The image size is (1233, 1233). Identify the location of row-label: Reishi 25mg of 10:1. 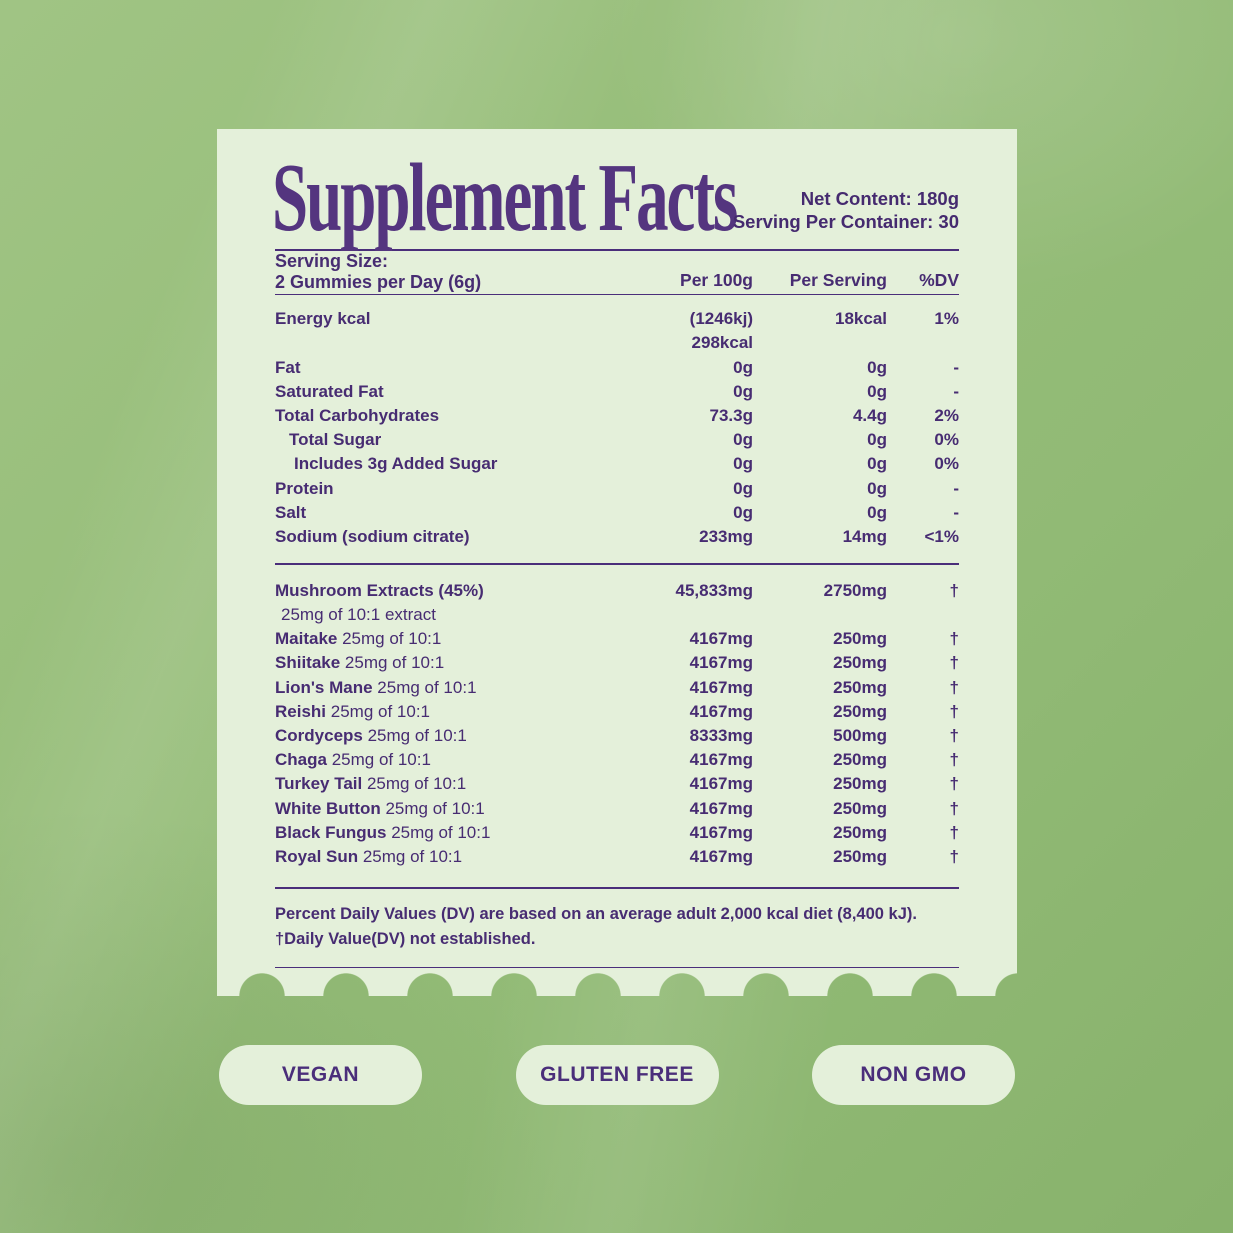
(454, 712).